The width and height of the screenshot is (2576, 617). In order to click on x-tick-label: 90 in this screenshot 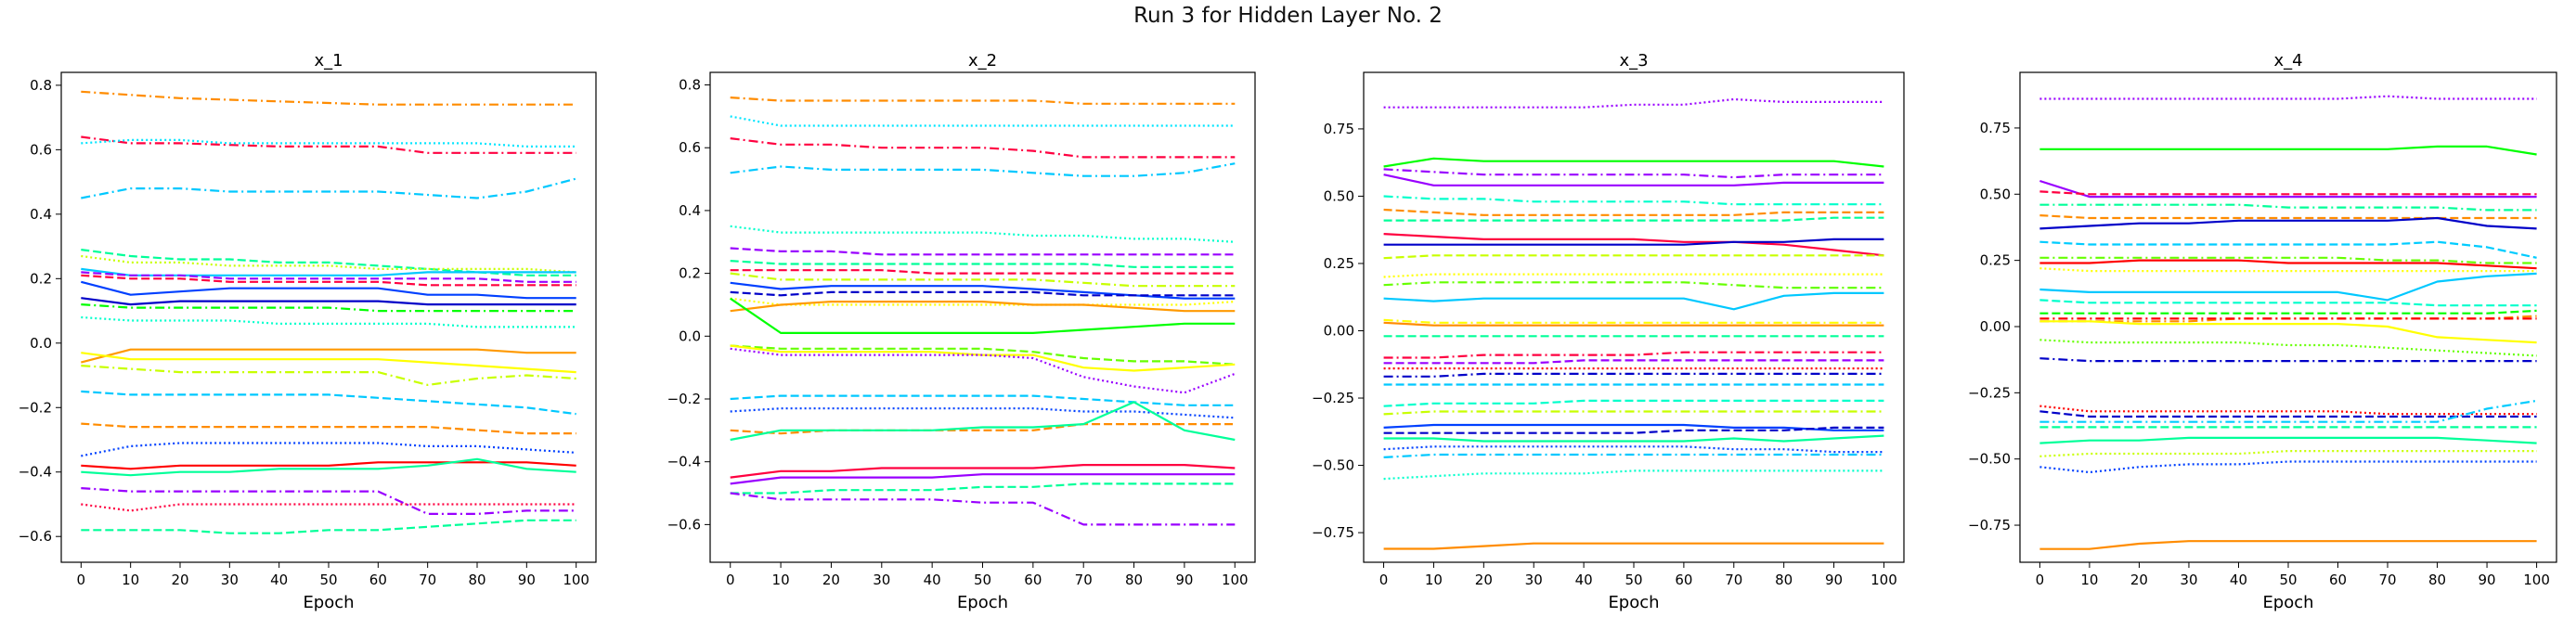, I will do `click(1834, 580)`.